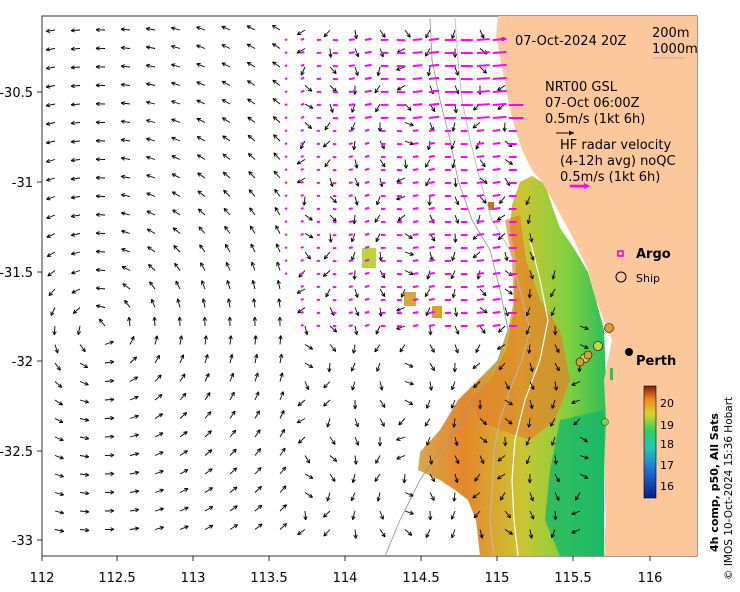 The width and height of the screenshot is (740, 592). What do you see at coordinates (492, 287) in the screenshot?
I see `bathy-1000m-contour` at bounding box center [492, 287].